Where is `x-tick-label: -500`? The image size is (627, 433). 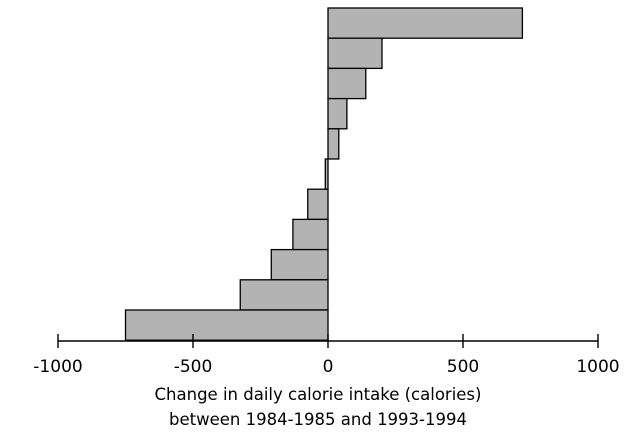 x-tick-label: -500 is located at coordinates (193, 367).